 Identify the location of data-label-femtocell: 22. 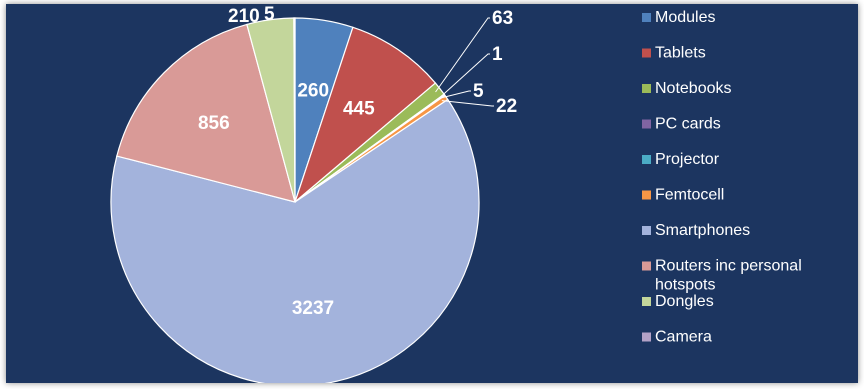
(506, 106).